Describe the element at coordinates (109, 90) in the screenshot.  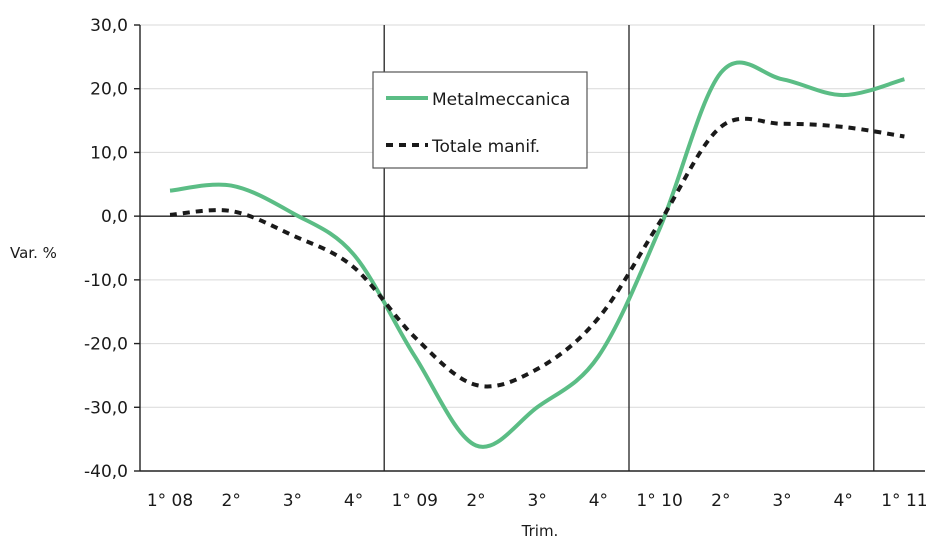
I see `y-tick-label: 20,0` at that location.